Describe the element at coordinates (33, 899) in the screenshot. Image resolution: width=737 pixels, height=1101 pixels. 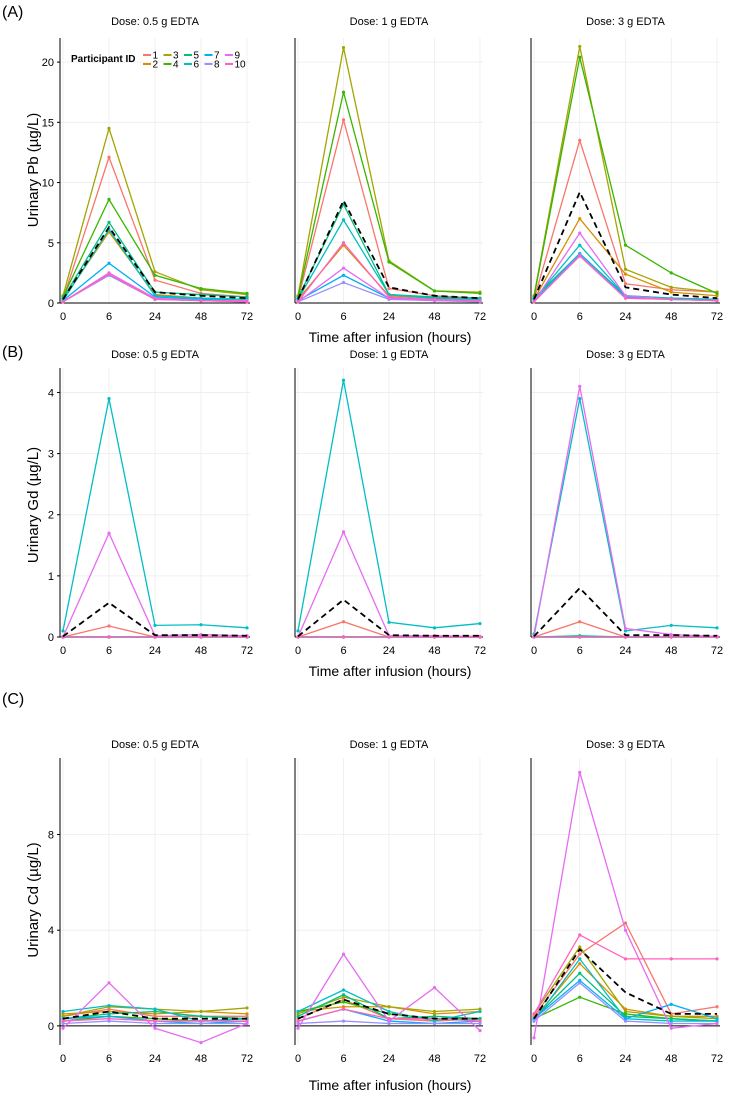
I see `y-axis-label: Urinary Cd (µg/L)` at that location.